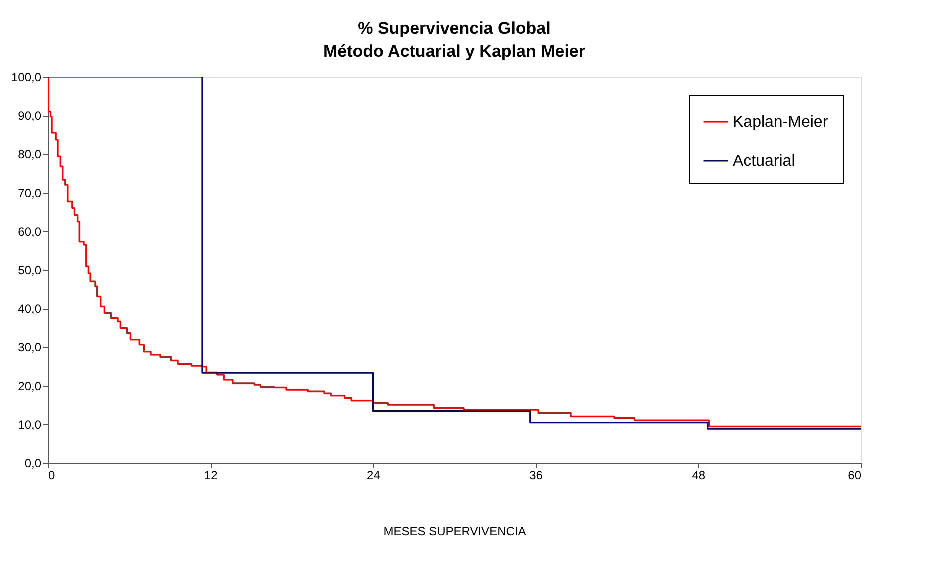 The width and height of the screenshot is (930, 586). What do you see at coordinates (30, 193) in the screenshot?
I see `y-tick-label: 70,0` at bounding box center [30, 193].